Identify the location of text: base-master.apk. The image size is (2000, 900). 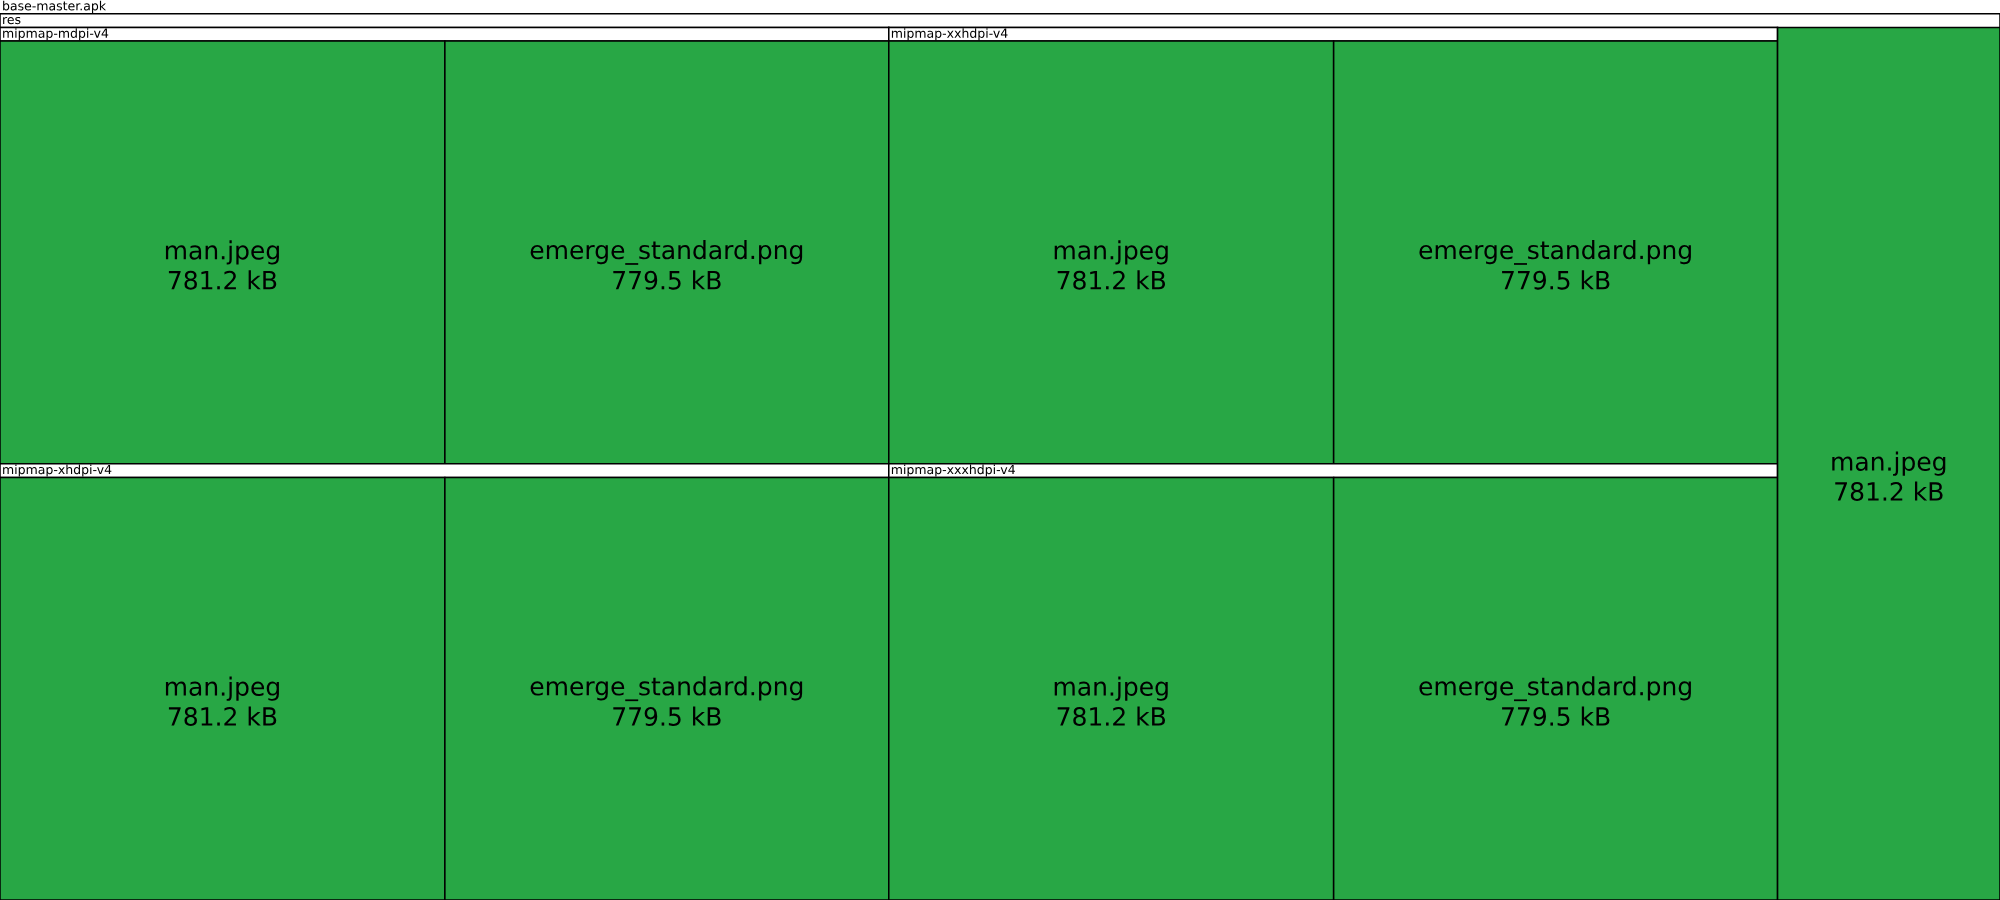
(55, 6).